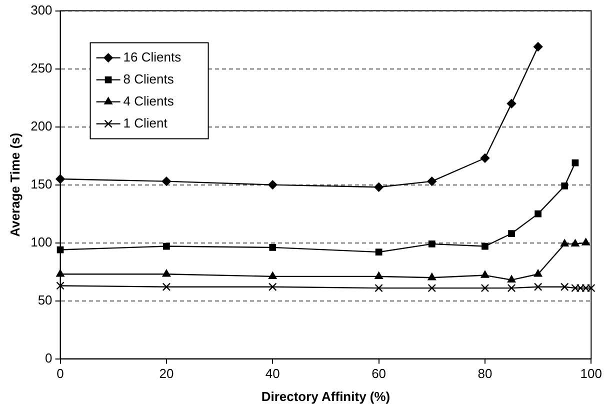 Image resolution: width=605 pixels, height=409 pixels. I want to click on y-tick-label: 250, so click(41, 68).